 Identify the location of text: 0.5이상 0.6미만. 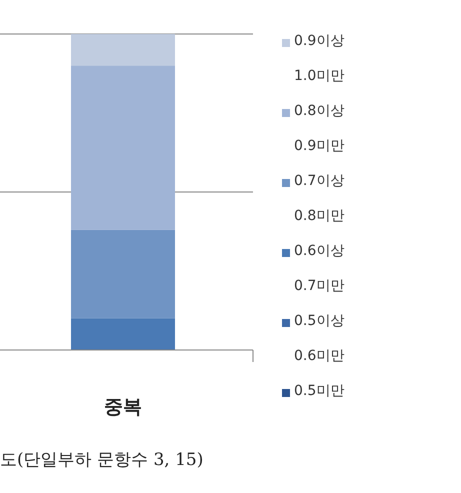
(319, 338).